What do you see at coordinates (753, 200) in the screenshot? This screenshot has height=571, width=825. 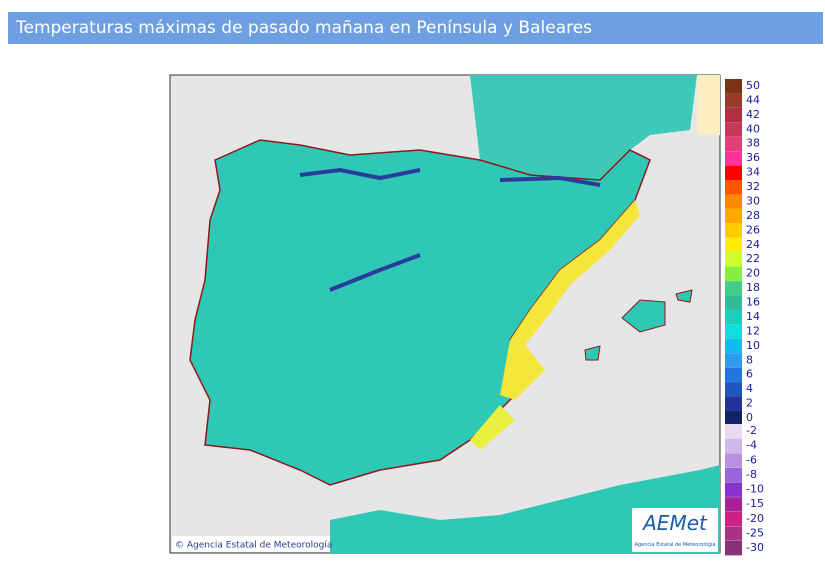 I see `legend-label: 30` at bounding box center [753, 200].